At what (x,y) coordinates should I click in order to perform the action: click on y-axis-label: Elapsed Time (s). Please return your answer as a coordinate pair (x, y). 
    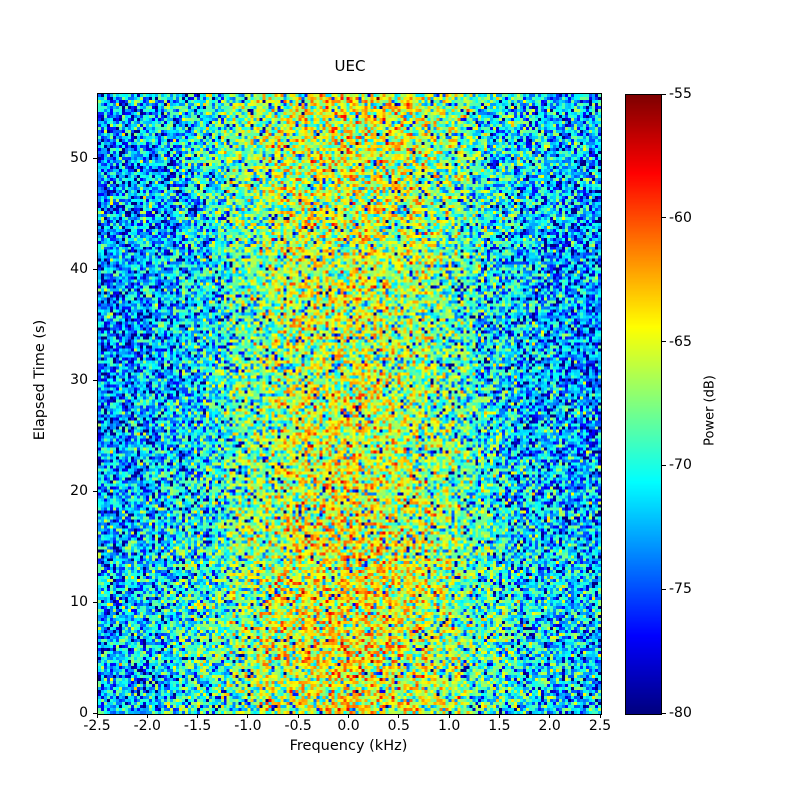
    Looking at the image, I should click on (40, 380).